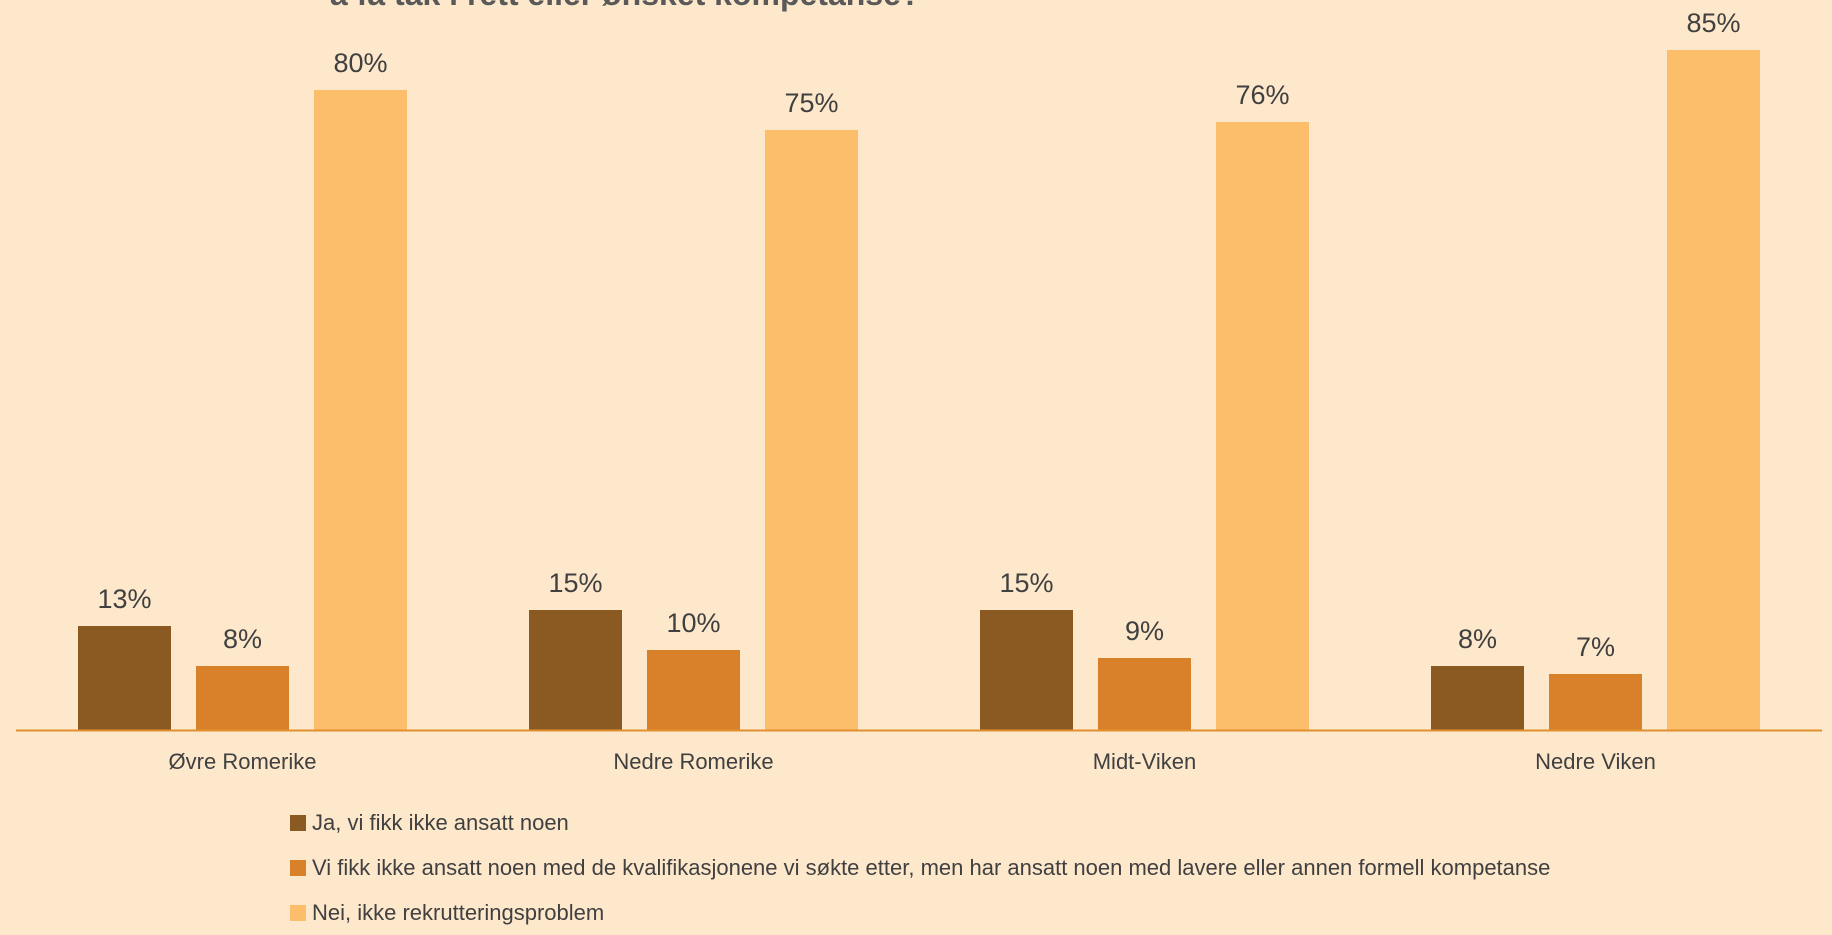 The image size is (1832, 935). I want to click on data-label: 75%, so click(811, 103).